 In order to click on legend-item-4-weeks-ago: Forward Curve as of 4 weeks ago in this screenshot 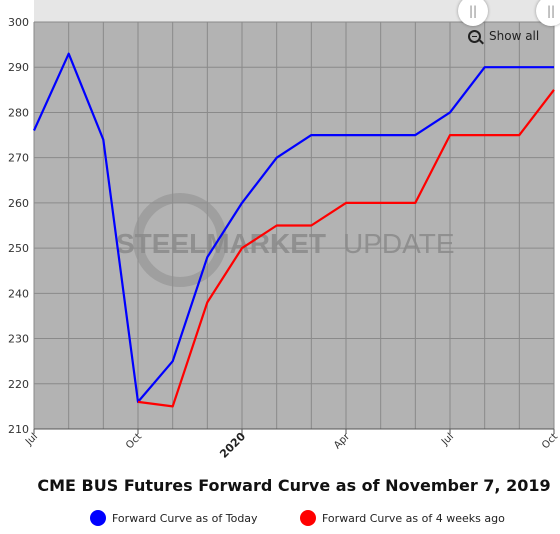, I will do `click(402, 518)`.